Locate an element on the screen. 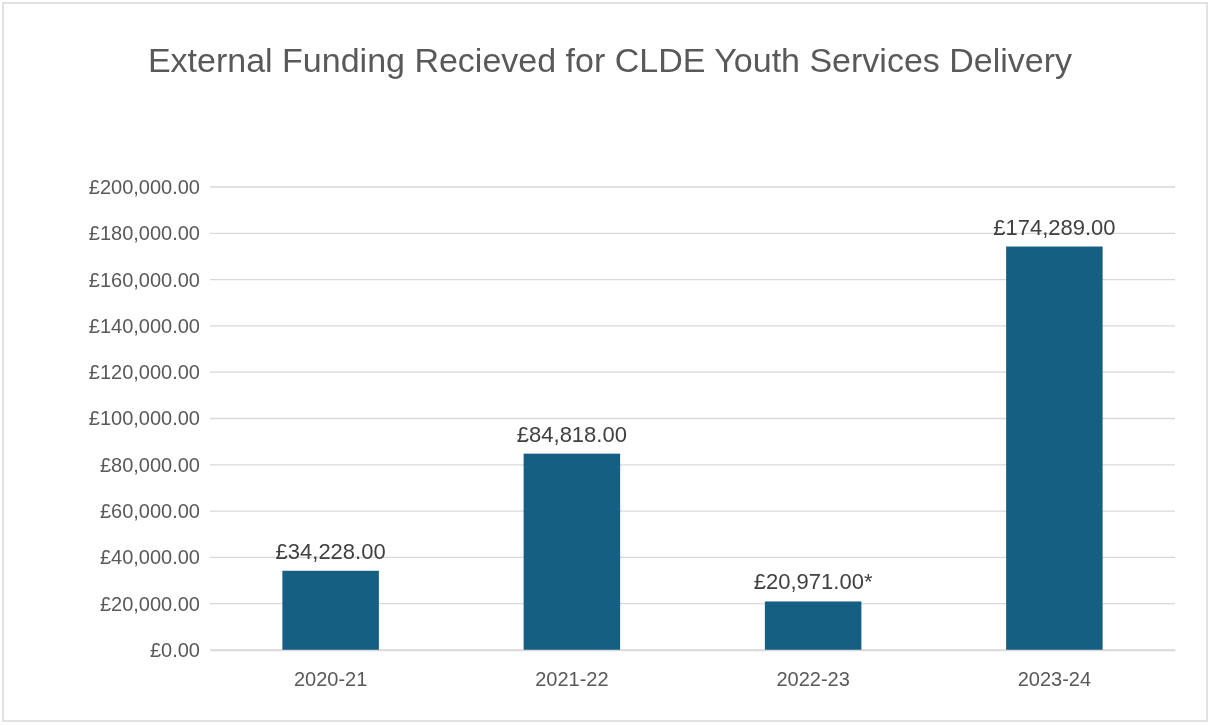 This screenshot has height=726, width=1210. y-tick-label: £120,000.00 is located at coordinates (144, 372).